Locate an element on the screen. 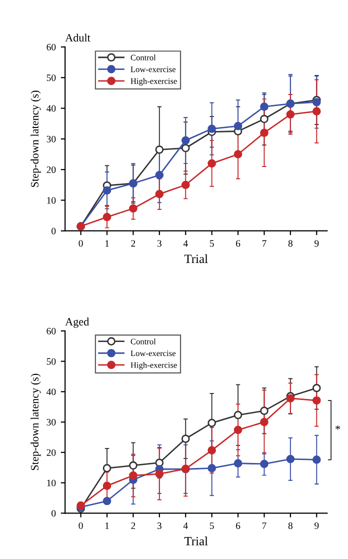 This screenshot has width=348, height=559. chart-title: Aged is located at coordinates (77, 323).